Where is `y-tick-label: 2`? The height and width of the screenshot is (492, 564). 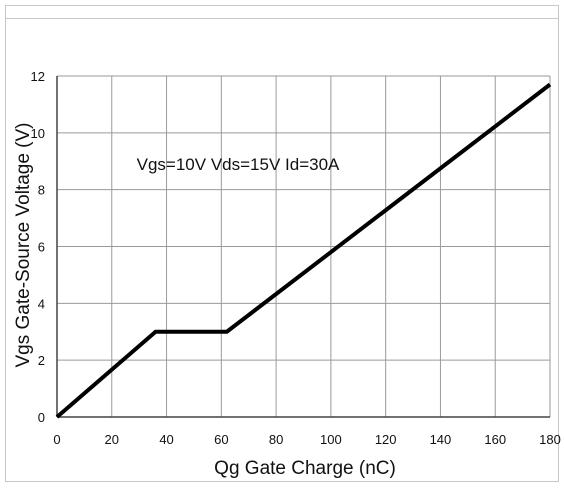 y-tick-label: 2 is located at coordinates (41, 360).